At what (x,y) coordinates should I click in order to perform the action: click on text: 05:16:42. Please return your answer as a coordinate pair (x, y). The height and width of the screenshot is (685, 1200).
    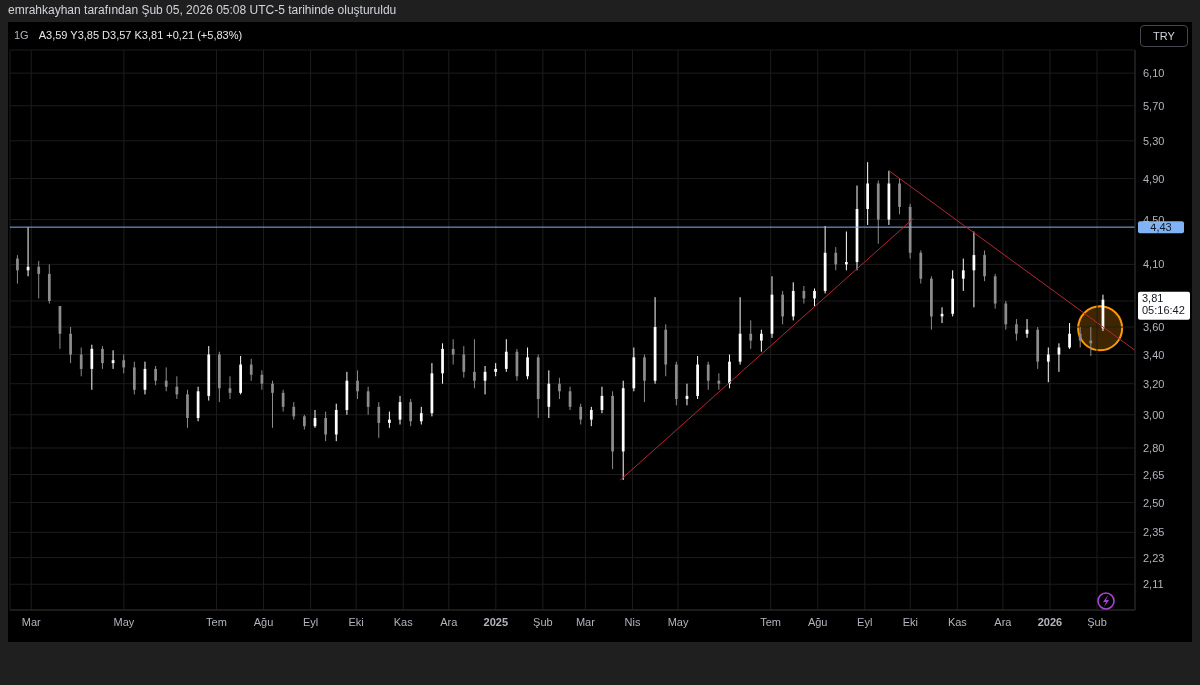
    Looking at the image, I should click on (1163, 309).